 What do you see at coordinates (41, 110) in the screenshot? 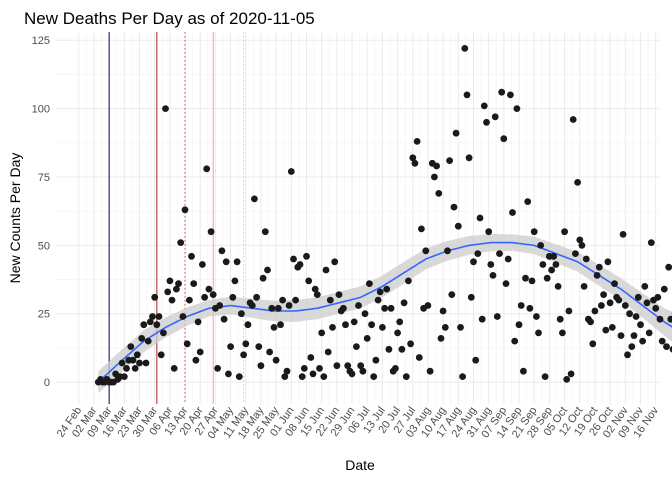
I see `y-tick-label: 100` at bounding box center [41, 110].